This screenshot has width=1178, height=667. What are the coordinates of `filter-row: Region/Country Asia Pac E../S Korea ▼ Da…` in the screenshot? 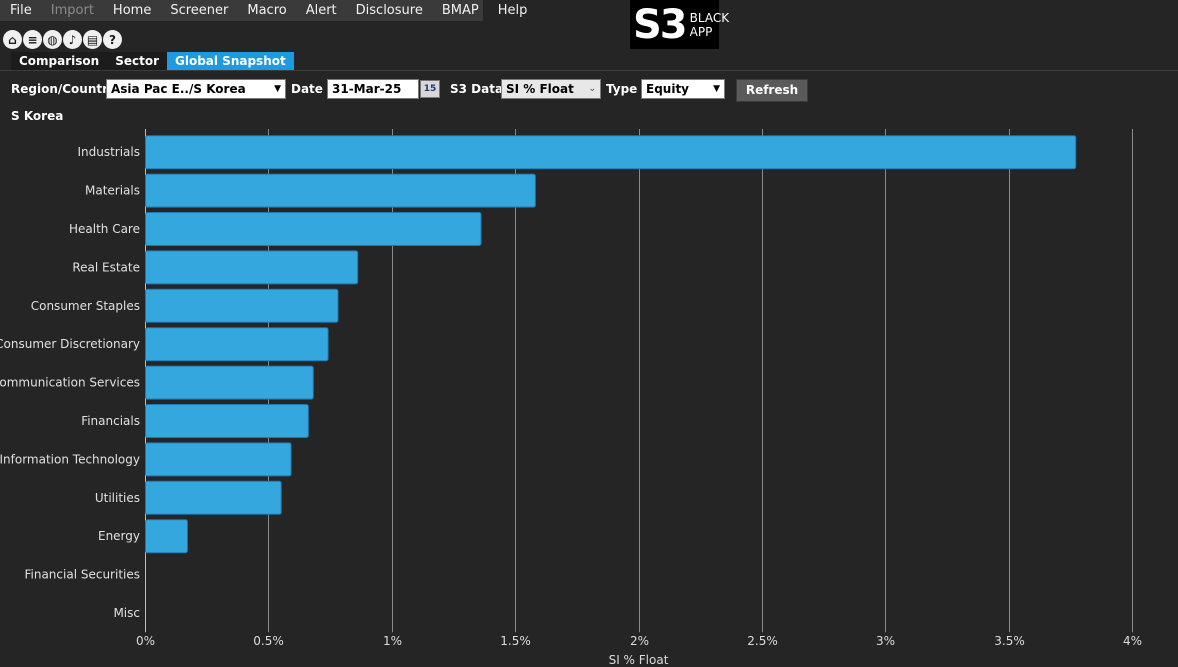 It's located at (589, 90).